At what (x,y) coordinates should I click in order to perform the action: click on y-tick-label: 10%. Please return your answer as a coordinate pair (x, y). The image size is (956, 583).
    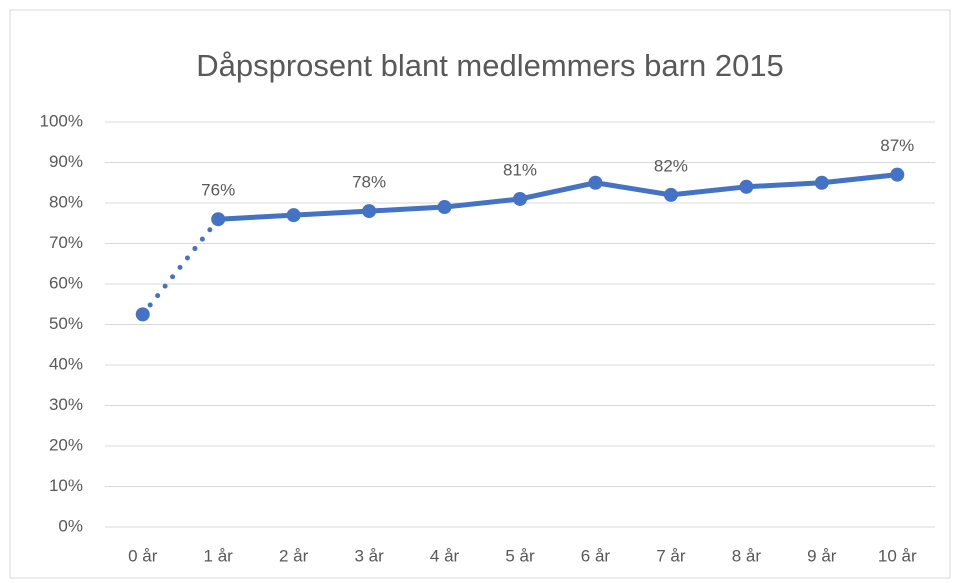
    Looking at the image, I should click on (66, 485).